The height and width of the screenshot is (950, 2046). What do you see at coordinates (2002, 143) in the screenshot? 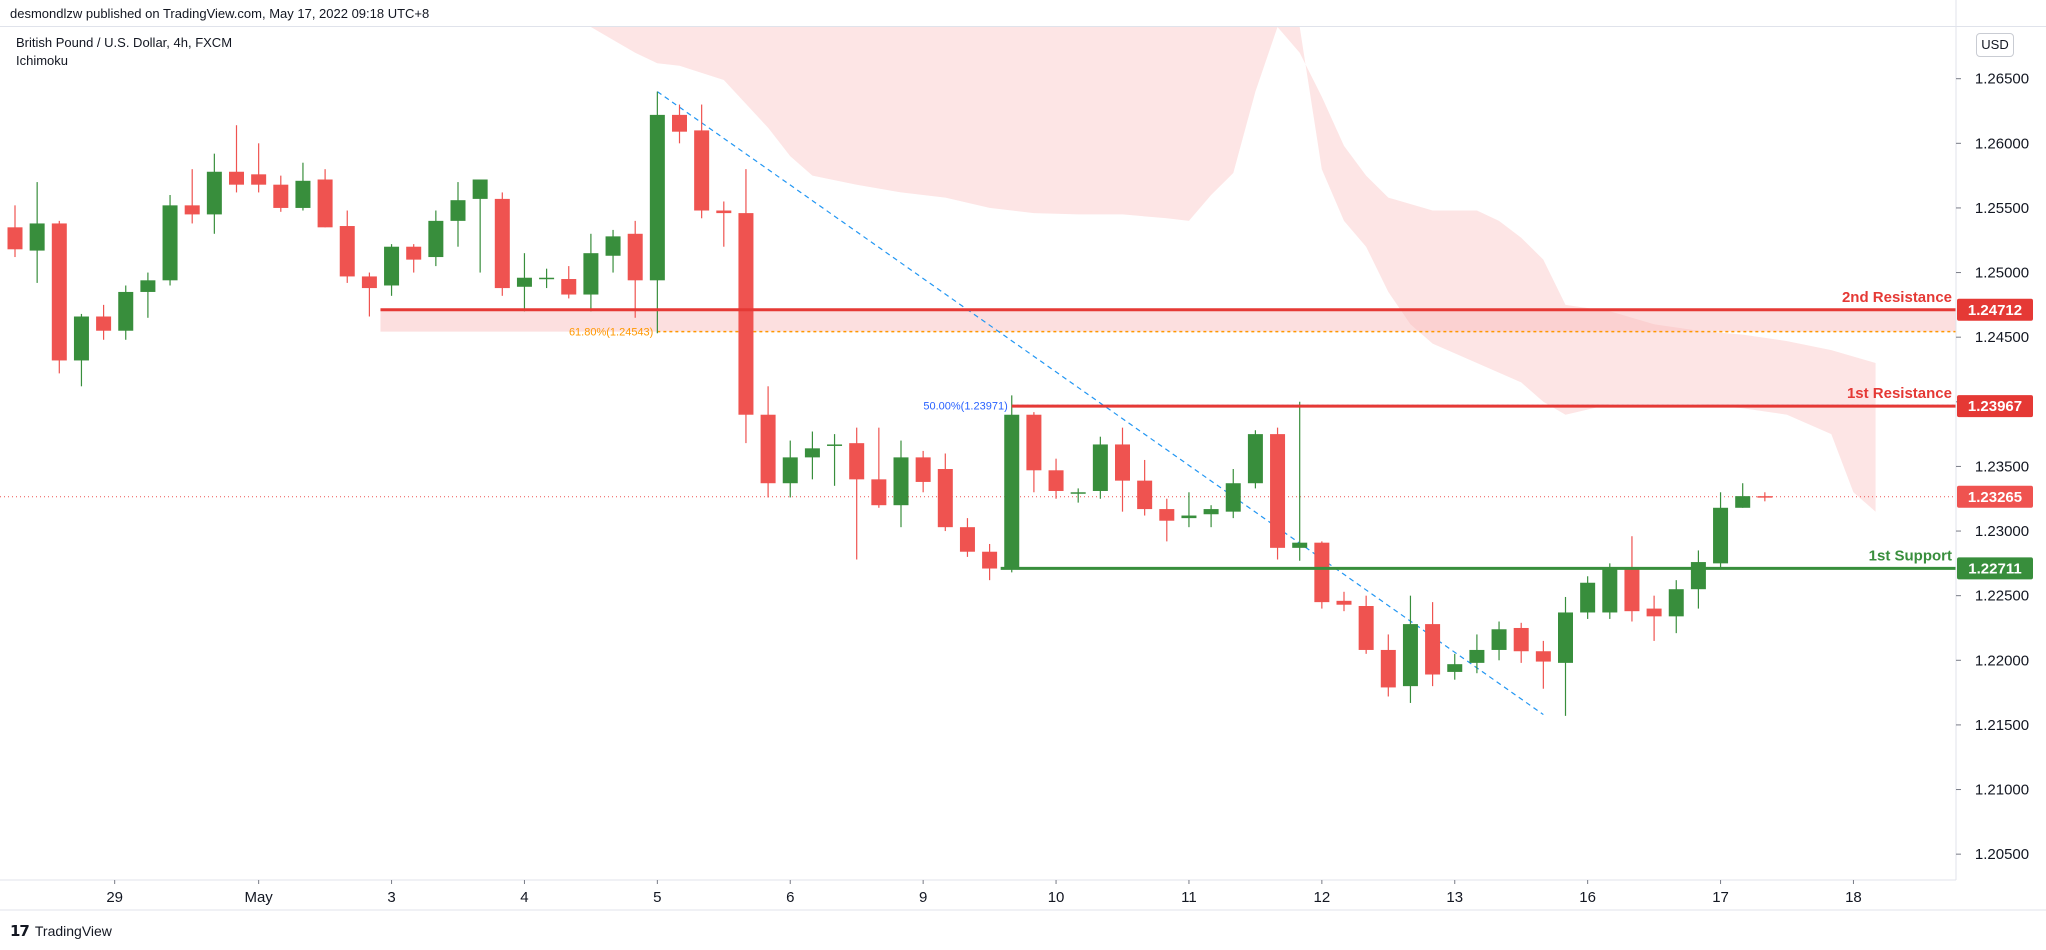
I see `price-tick-label: 1.26000` at bounding box center [2002, 143].